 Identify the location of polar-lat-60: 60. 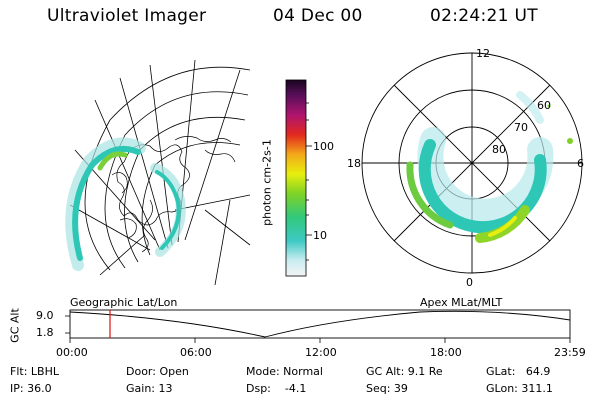
(544, 105).